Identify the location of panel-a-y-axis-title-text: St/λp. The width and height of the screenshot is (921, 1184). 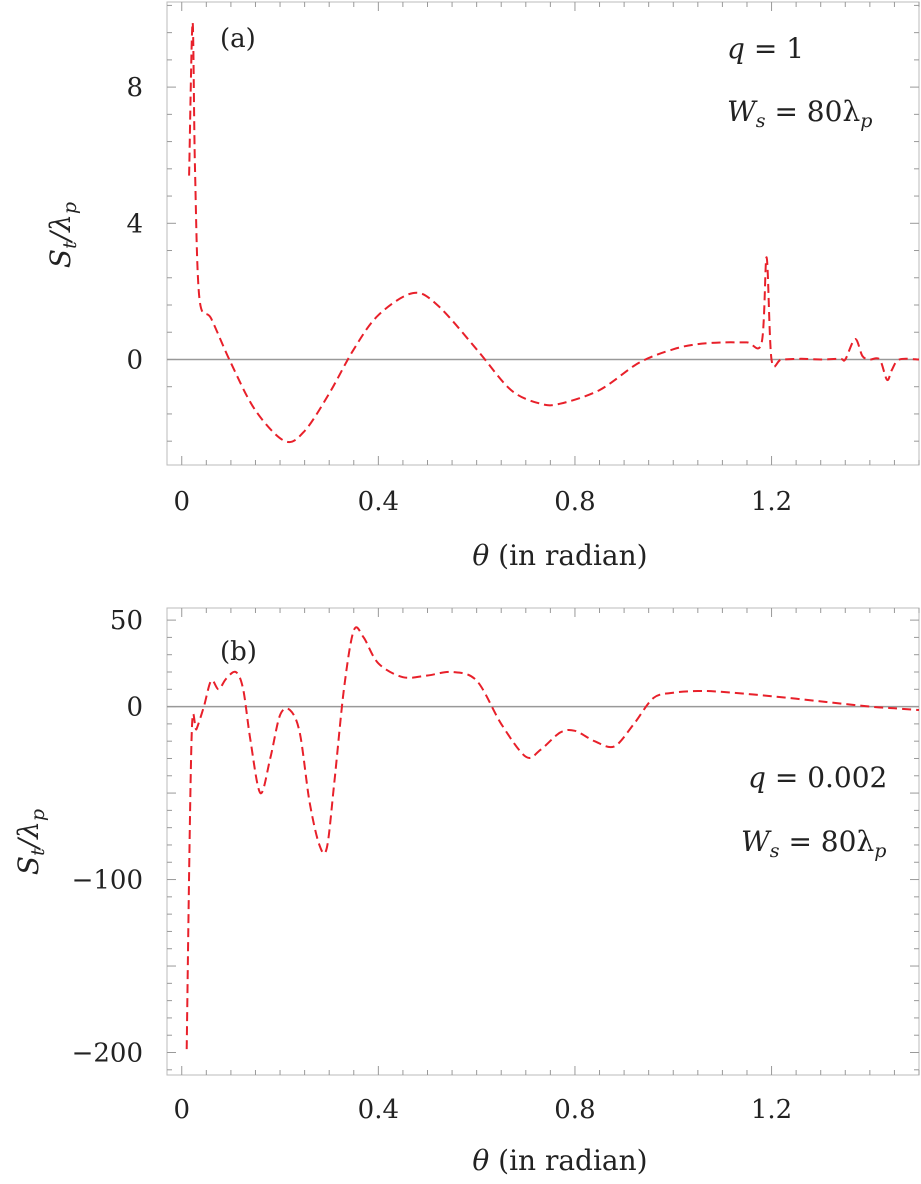
(62, 235).